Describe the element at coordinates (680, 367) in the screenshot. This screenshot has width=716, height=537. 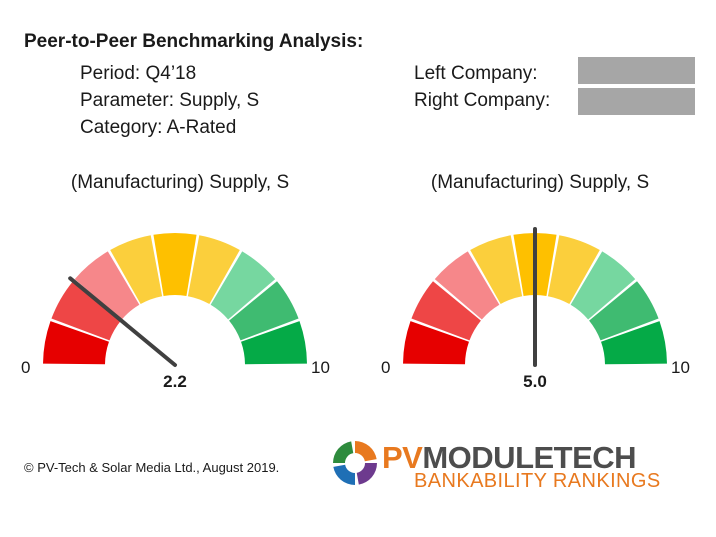
I see `right-gauge-max-label: 10` at that location.